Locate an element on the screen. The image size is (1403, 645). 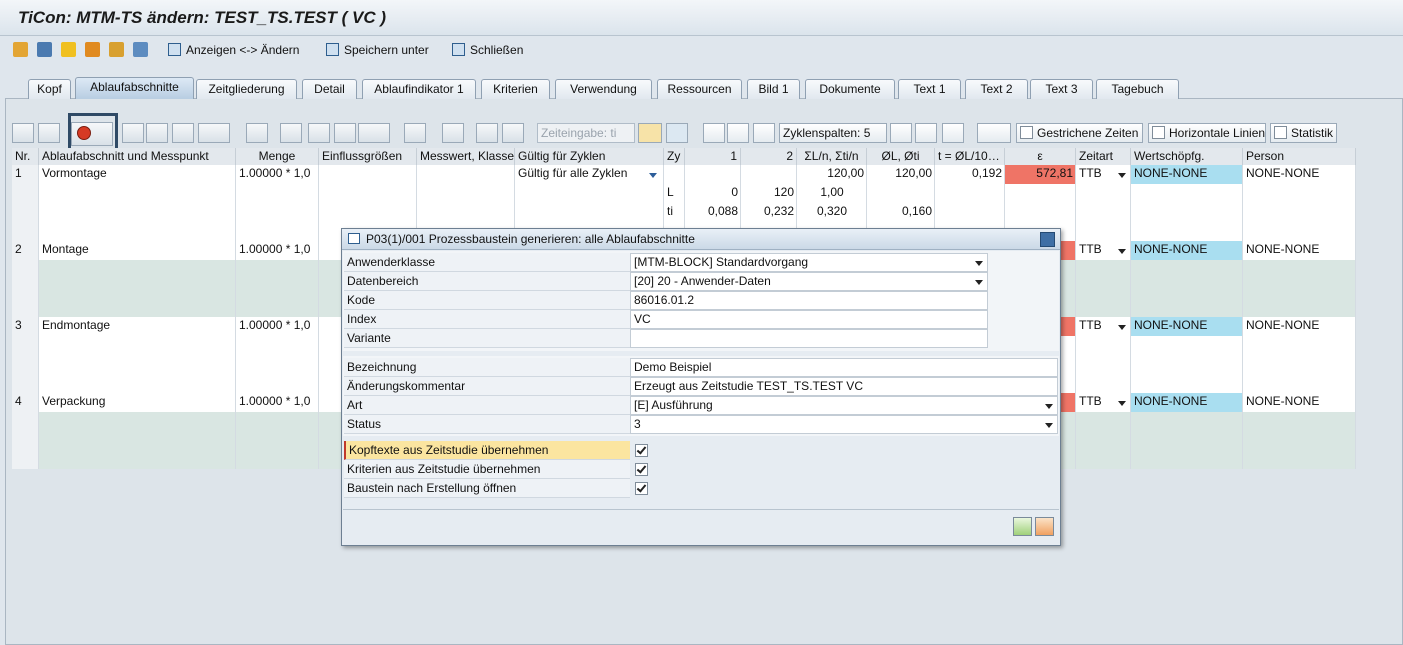
cell-name: Verpackung is located at coordinates (74, 401).